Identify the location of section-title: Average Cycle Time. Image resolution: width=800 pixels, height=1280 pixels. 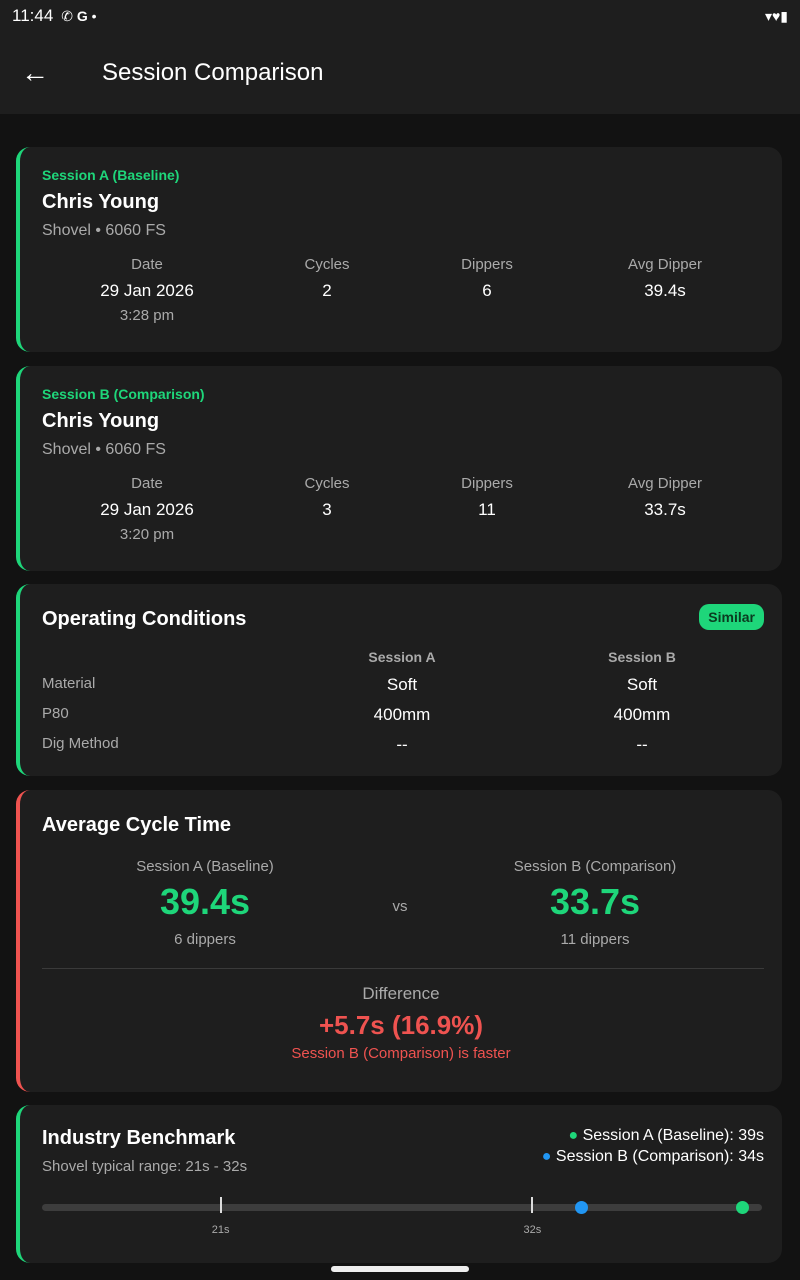
(136, 825).